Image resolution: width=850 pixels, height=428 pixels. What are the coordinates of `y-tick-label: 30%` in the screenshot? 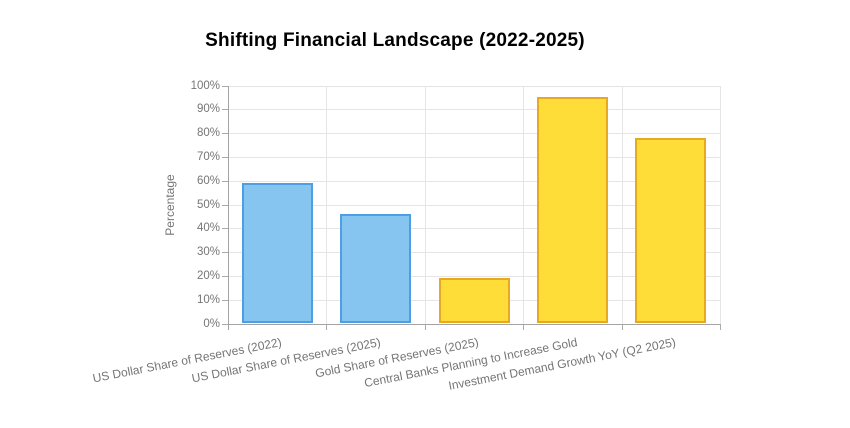 It's located at (208, 252).